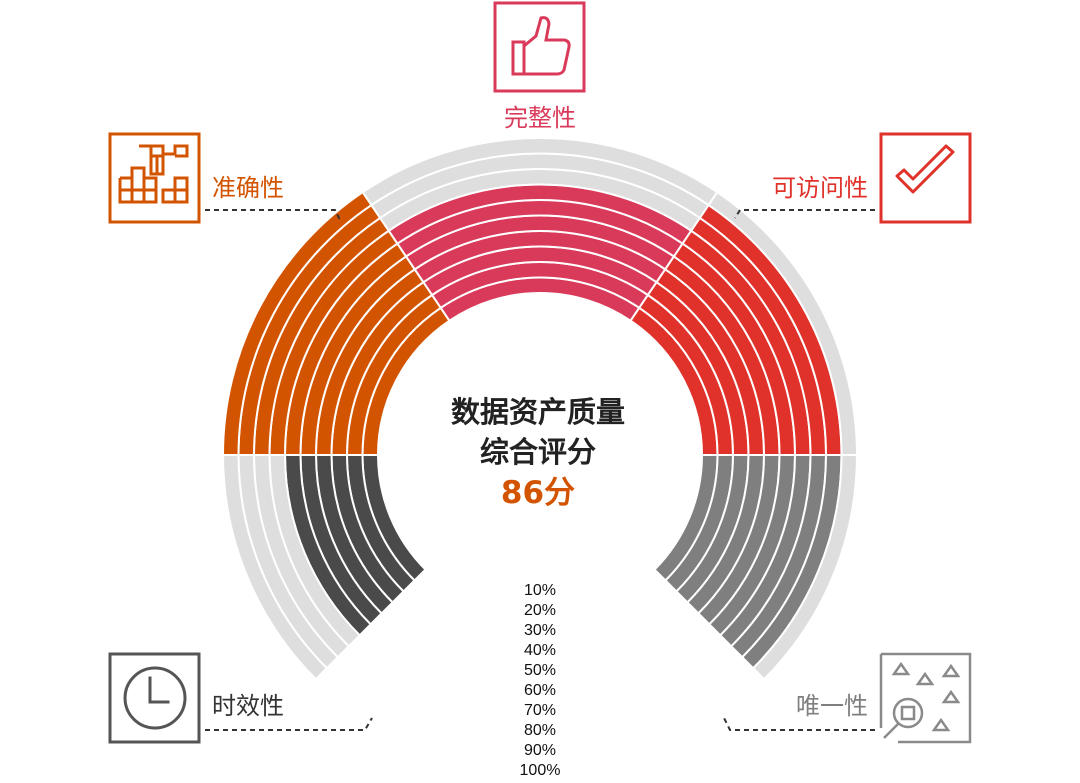 This screenshot has height=783, width=1080. What do you see at coordinates (248, 188) in the screenshot?
I see `category-label-accuracy: 准确性` at bounding box center [248, 188].